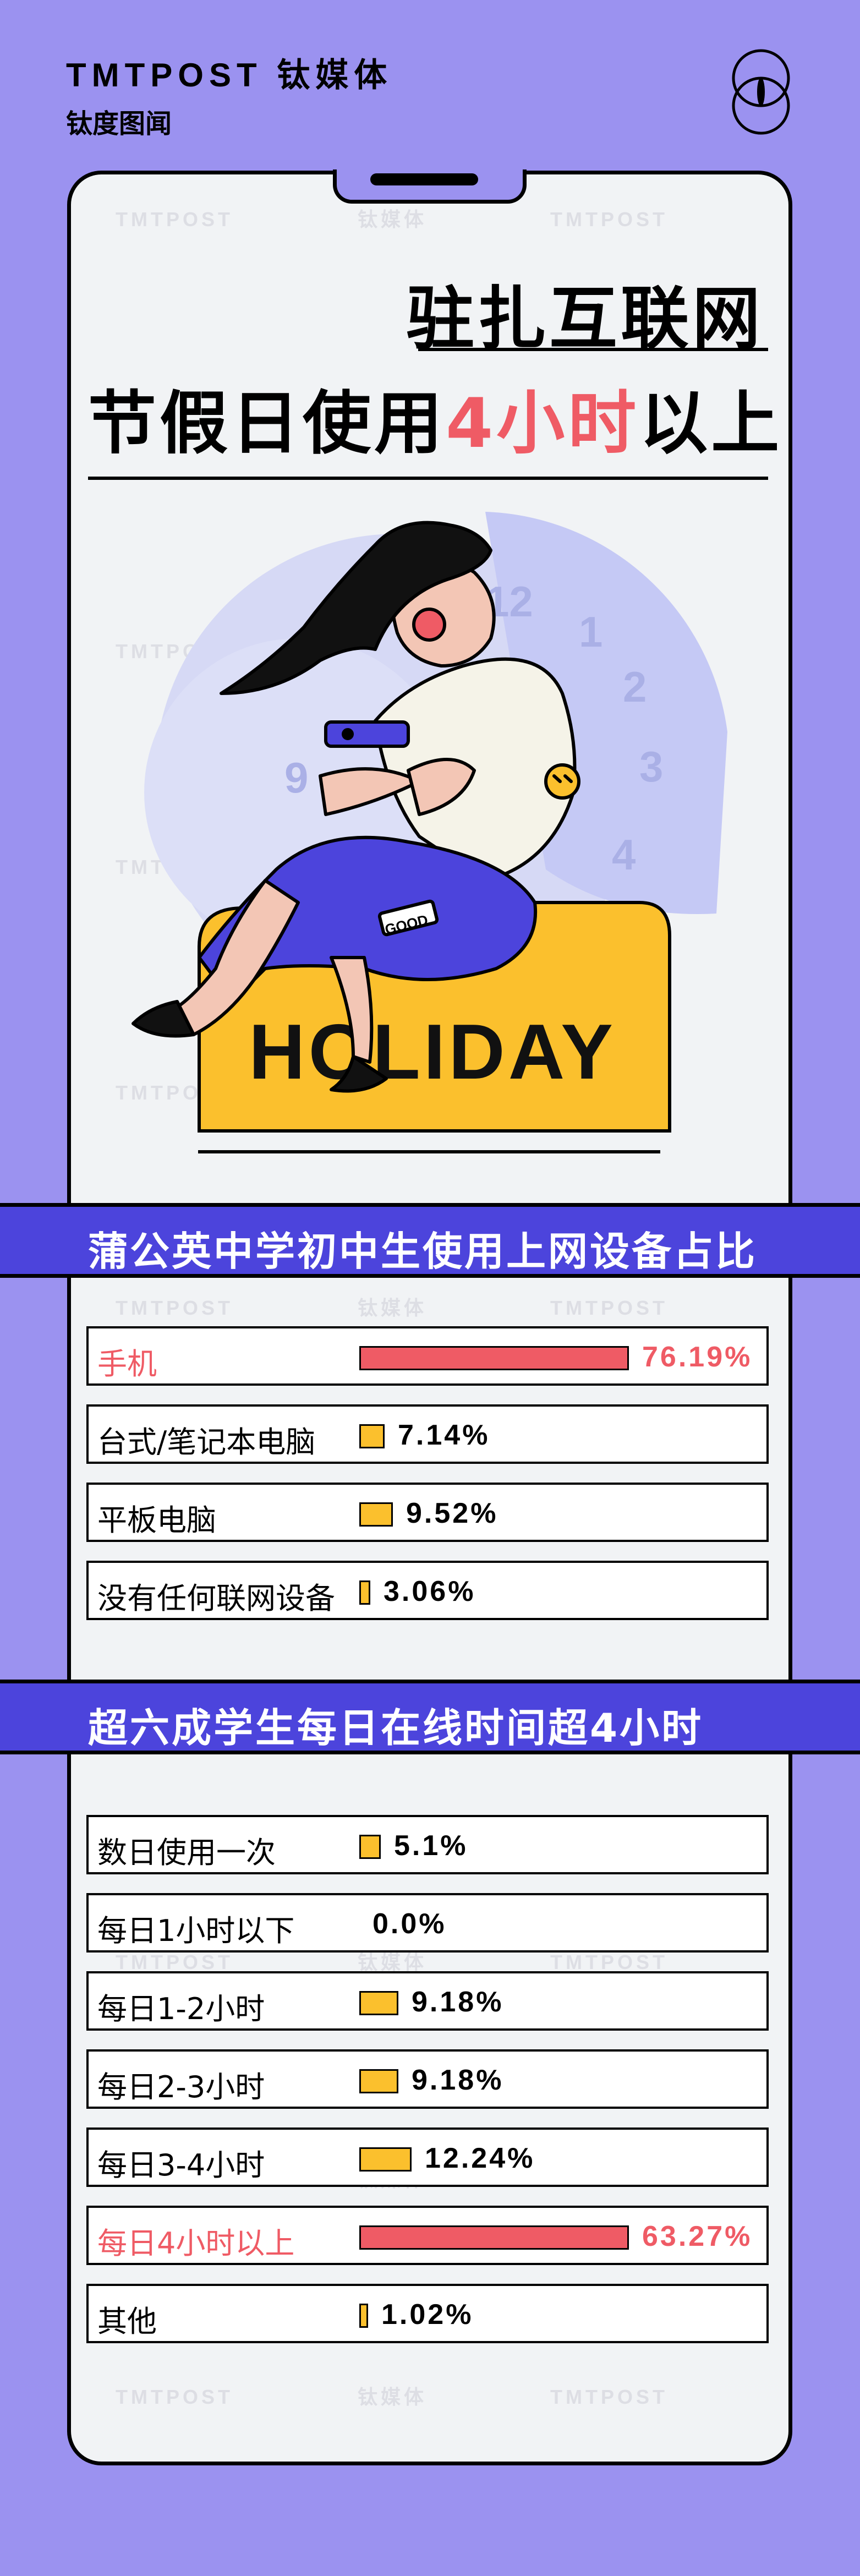  I want to click on category-label: 台式/笔记本电脑, so click(206, 1442).